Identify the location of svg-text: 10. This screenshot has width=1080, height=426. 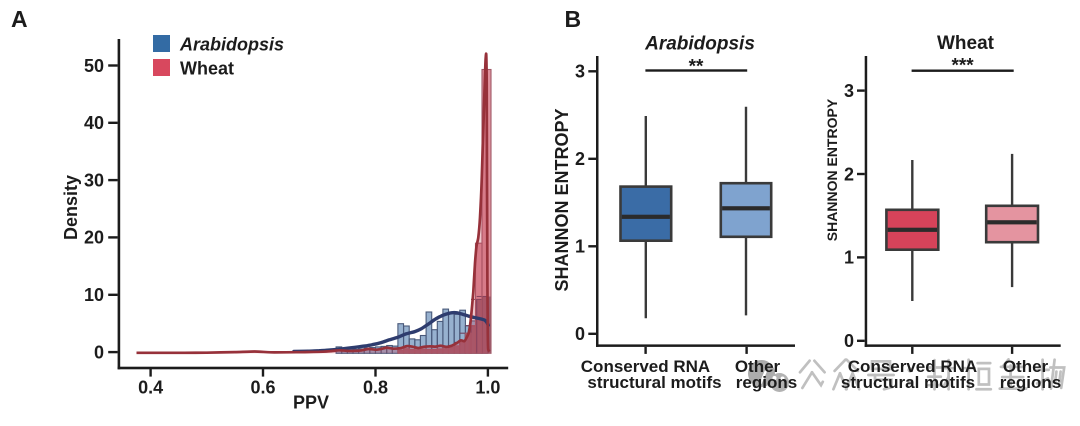
(94, 295).